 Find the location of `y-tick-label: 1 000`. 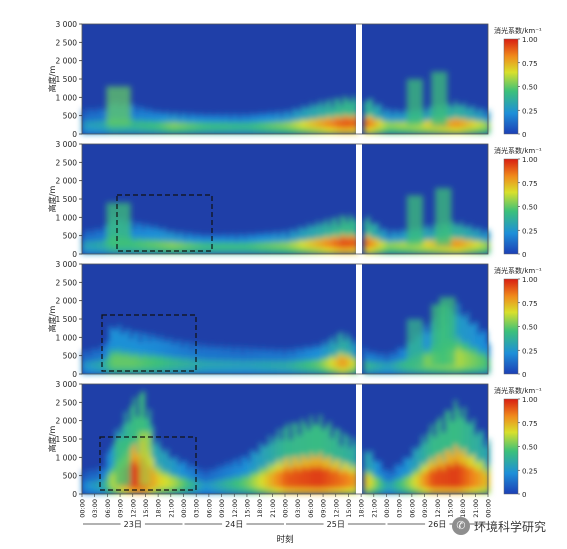

y-tick-label: 1 000 is located at coordinates (67, 217).